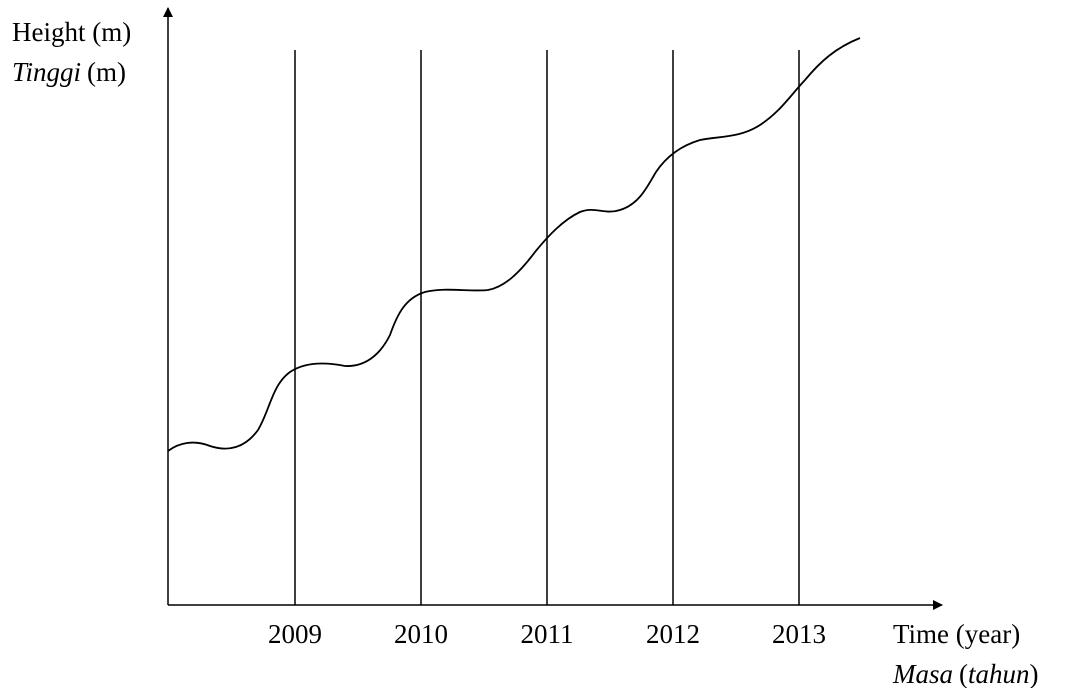  What do you see at coordinates (547, 634) in the screenshot?
I see `year-label: 2011` at bounding box center [547, 634].